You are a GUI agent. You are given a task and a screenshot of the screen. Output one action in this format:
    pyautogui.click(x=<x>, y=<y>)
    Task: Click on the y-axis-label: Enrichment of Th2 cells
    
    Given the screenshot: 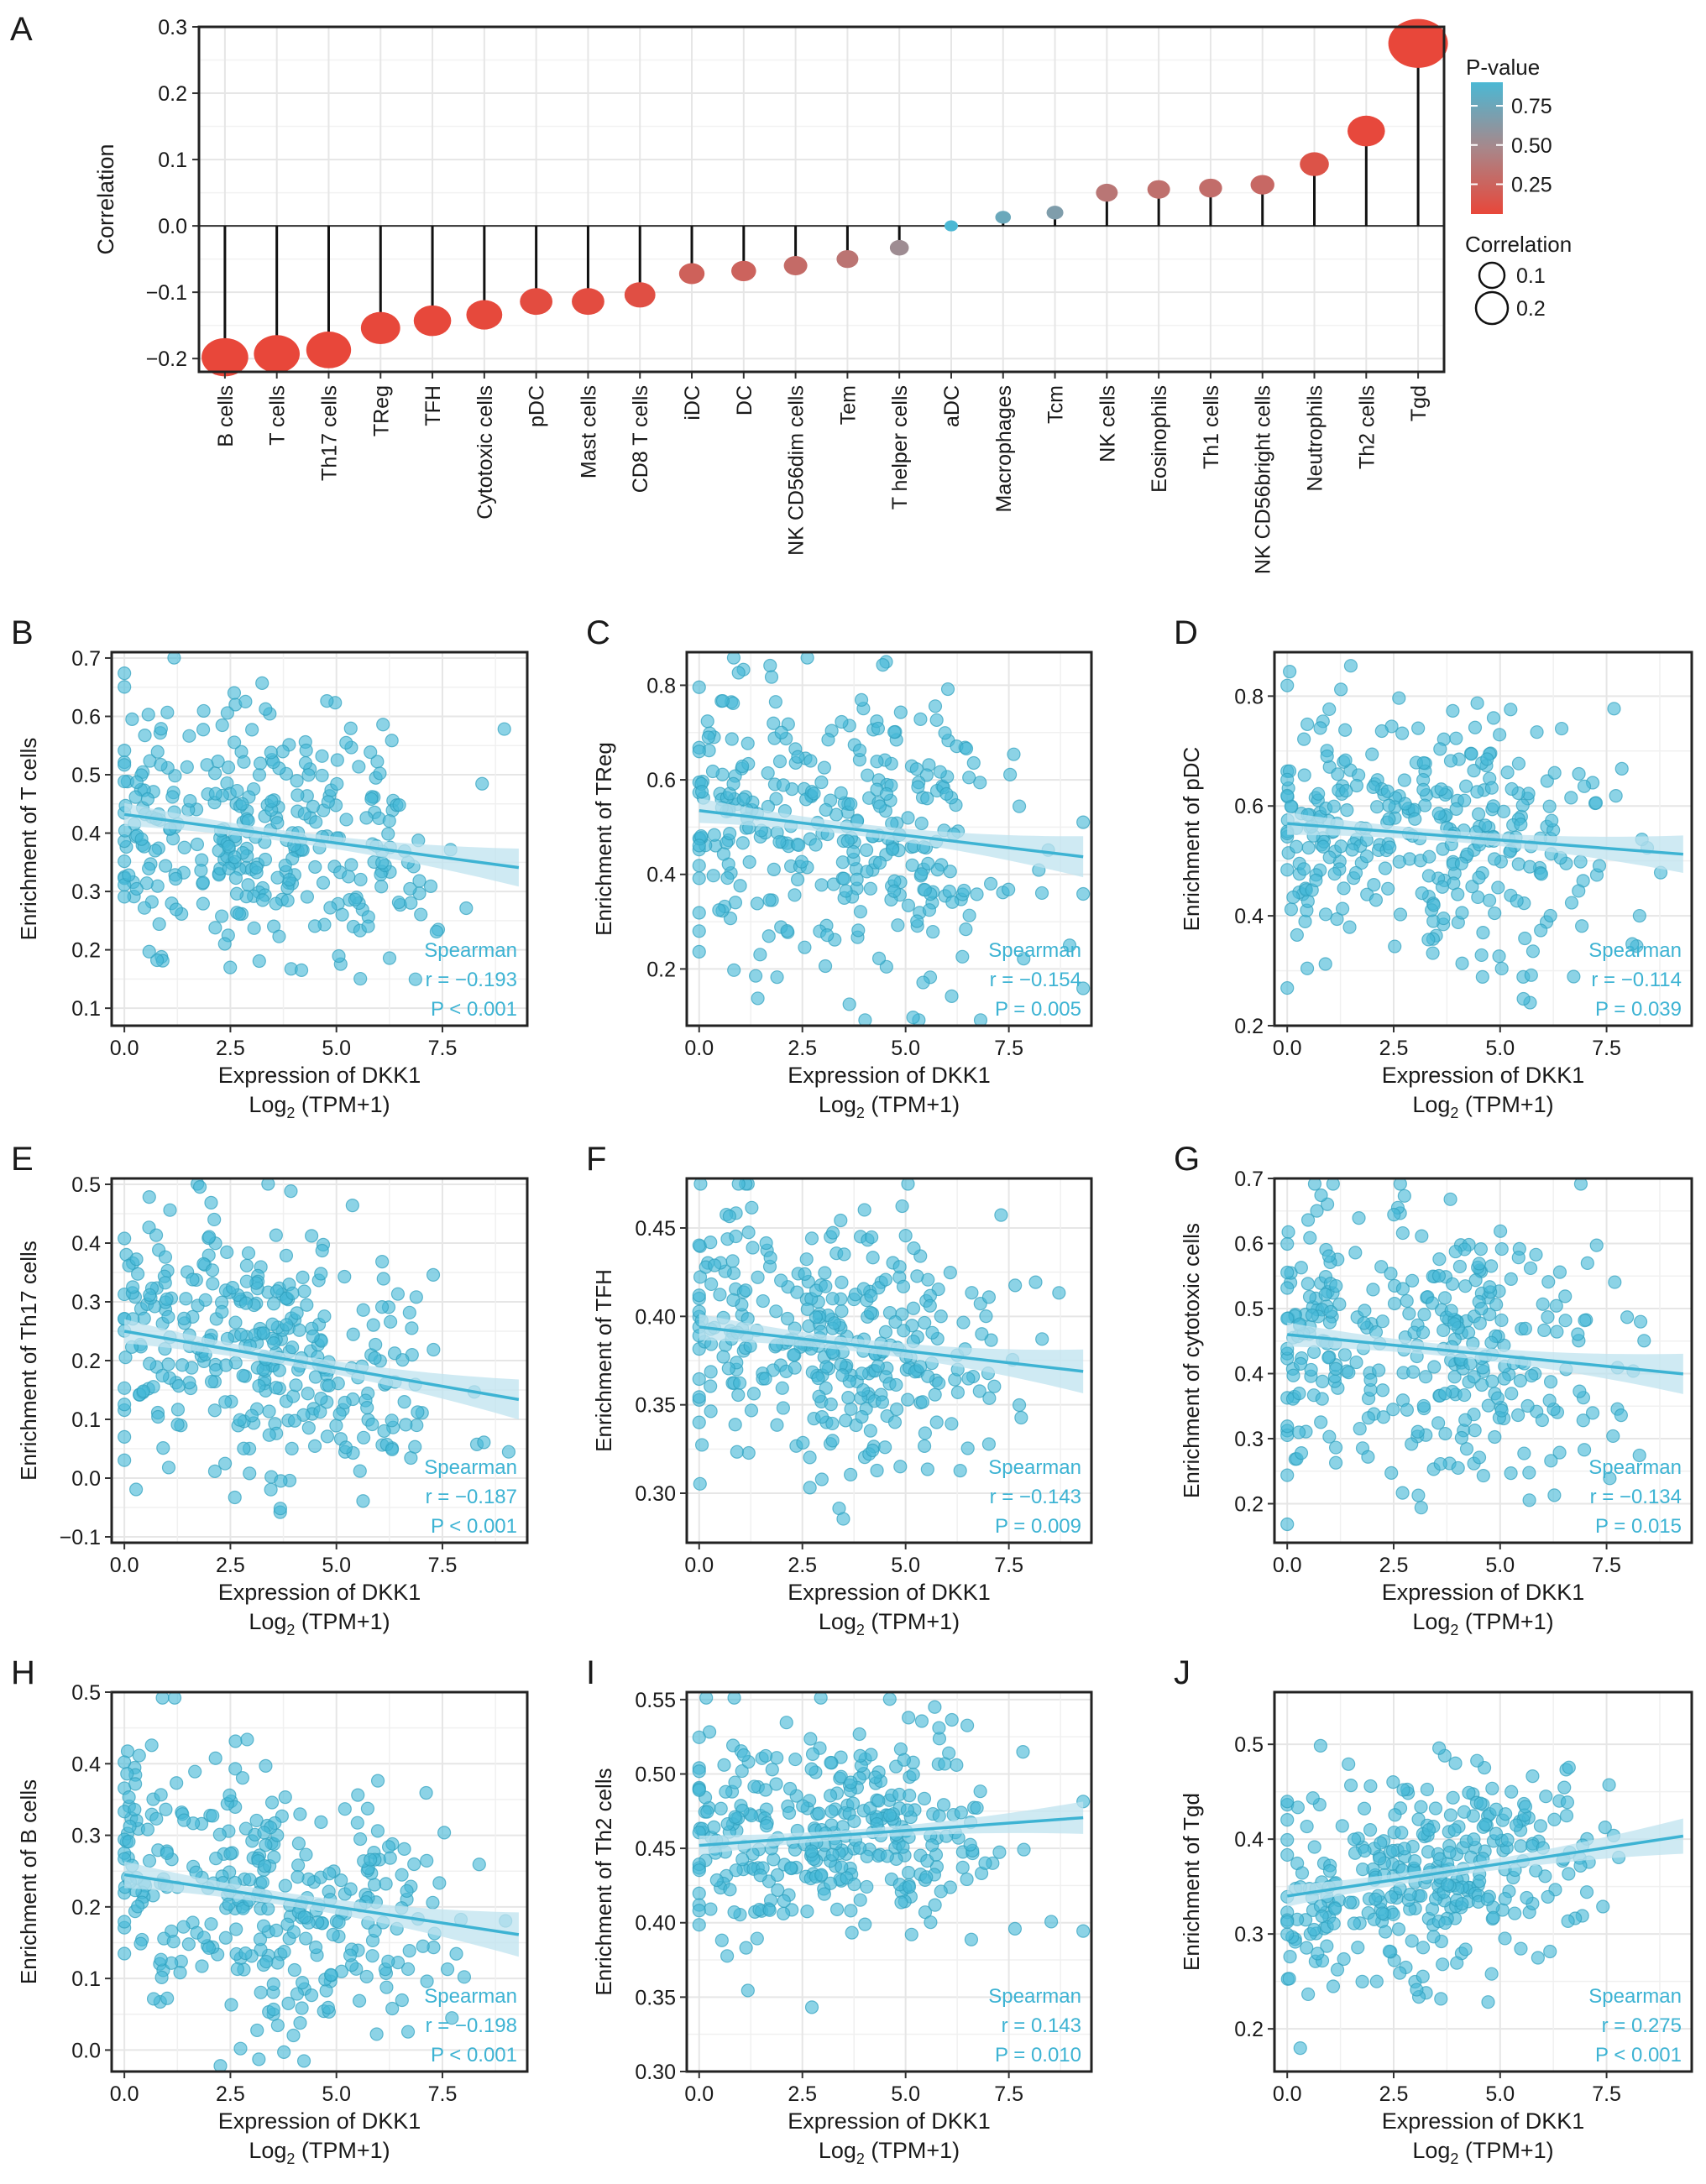 What is the action you would take?
    pyautogui.click(x=603, y=1881)
    